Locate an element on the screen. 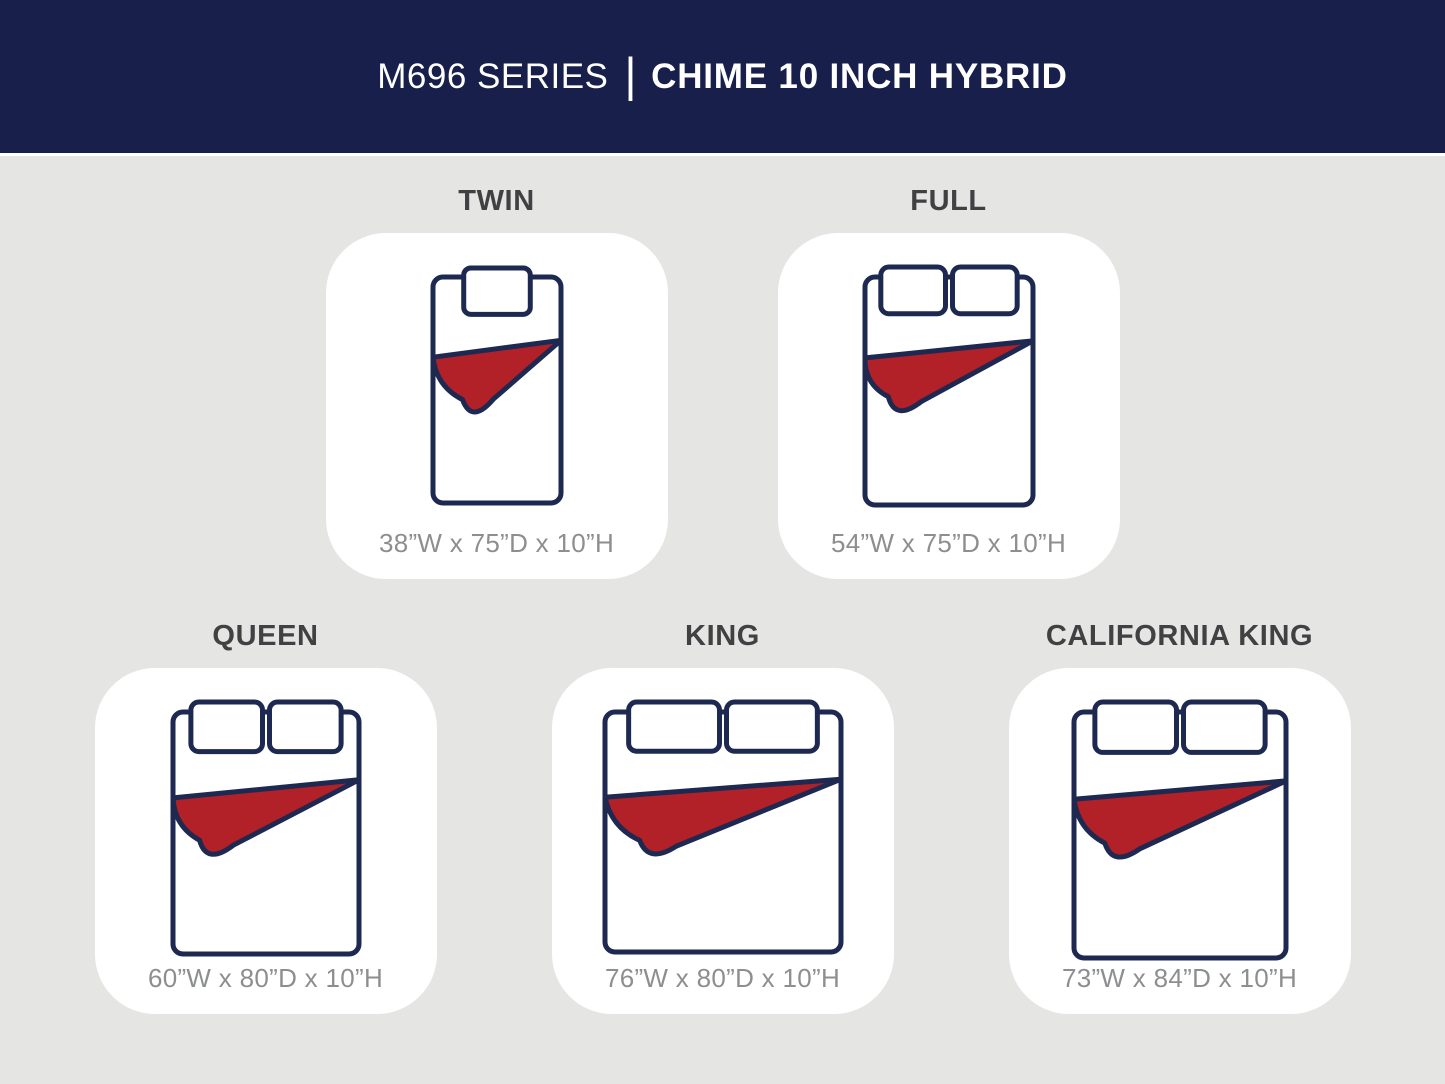 Image resolution: width=1445 pixels, height=1084 pixels. size-card-full: 54”W x 75”D x 10”H is located at coordinates (948, 406).